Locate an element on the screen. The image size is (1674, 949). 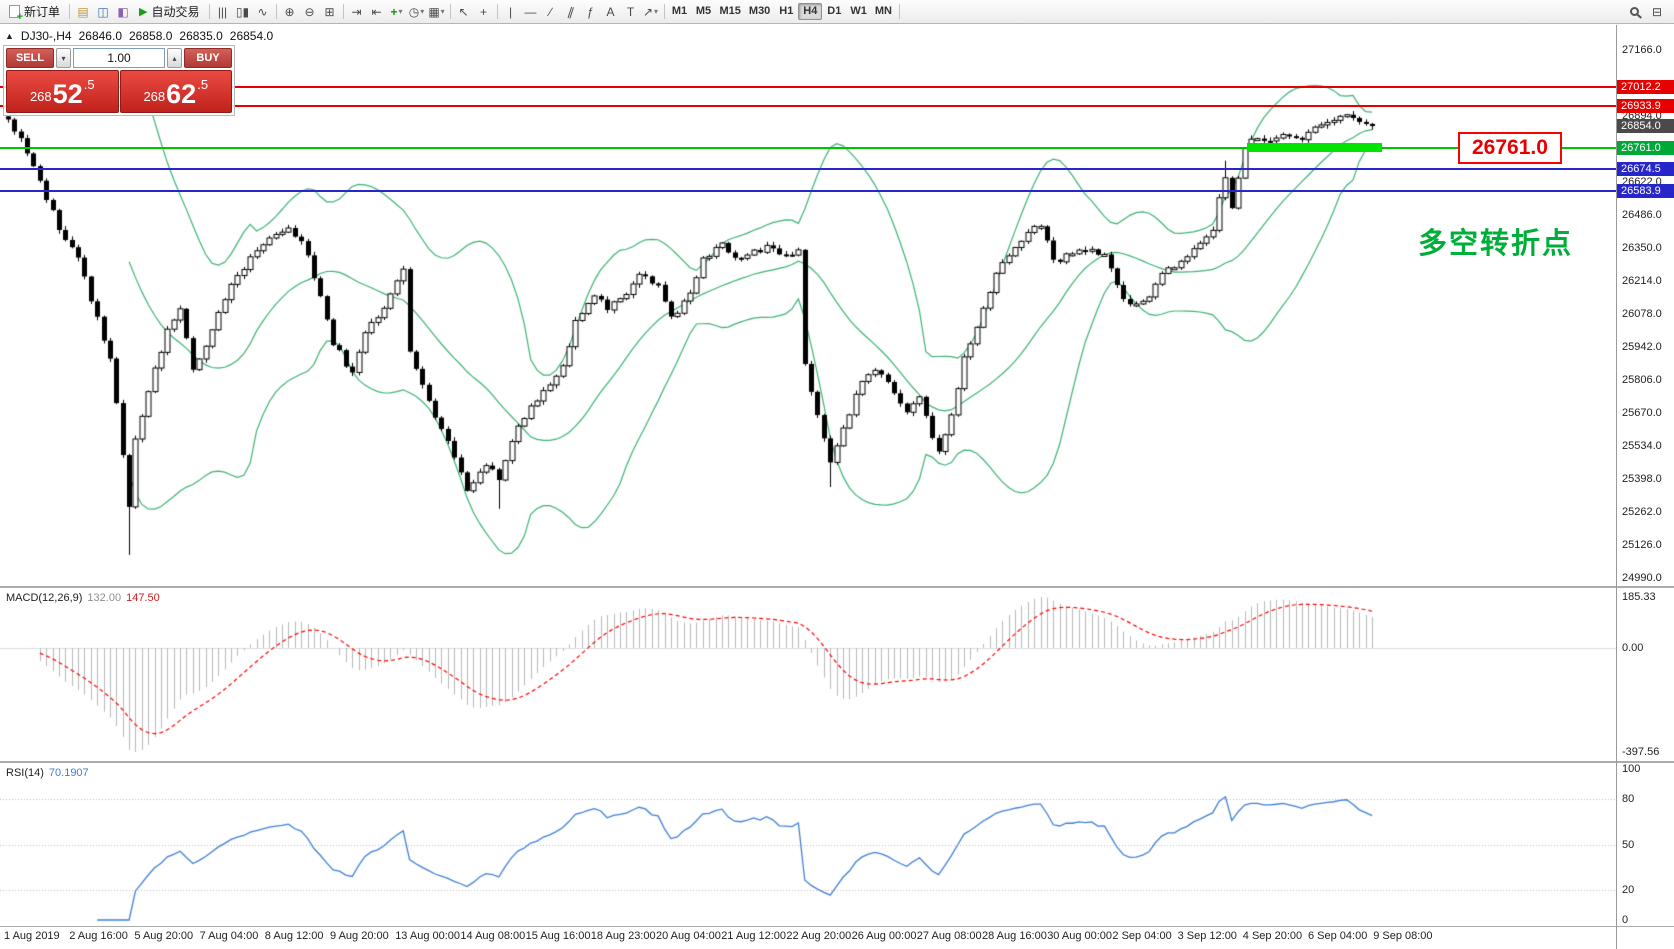
zoom-out-icon: ⊖ is located at coordinates (310, 11).